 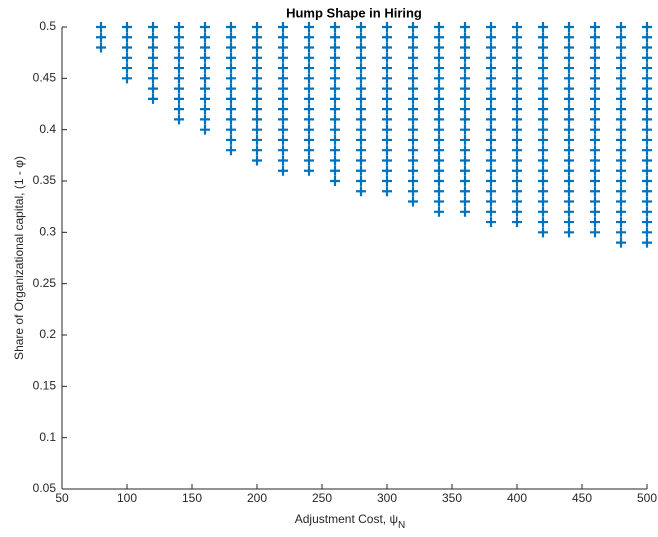 I want to click on x-tick-label: 250, so click(x=322, y=498).